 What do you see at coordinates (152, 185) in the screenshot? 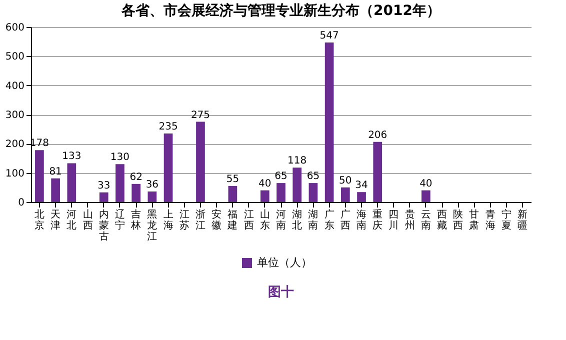
I see `data-label: 36` at bounding box center [152, 185].